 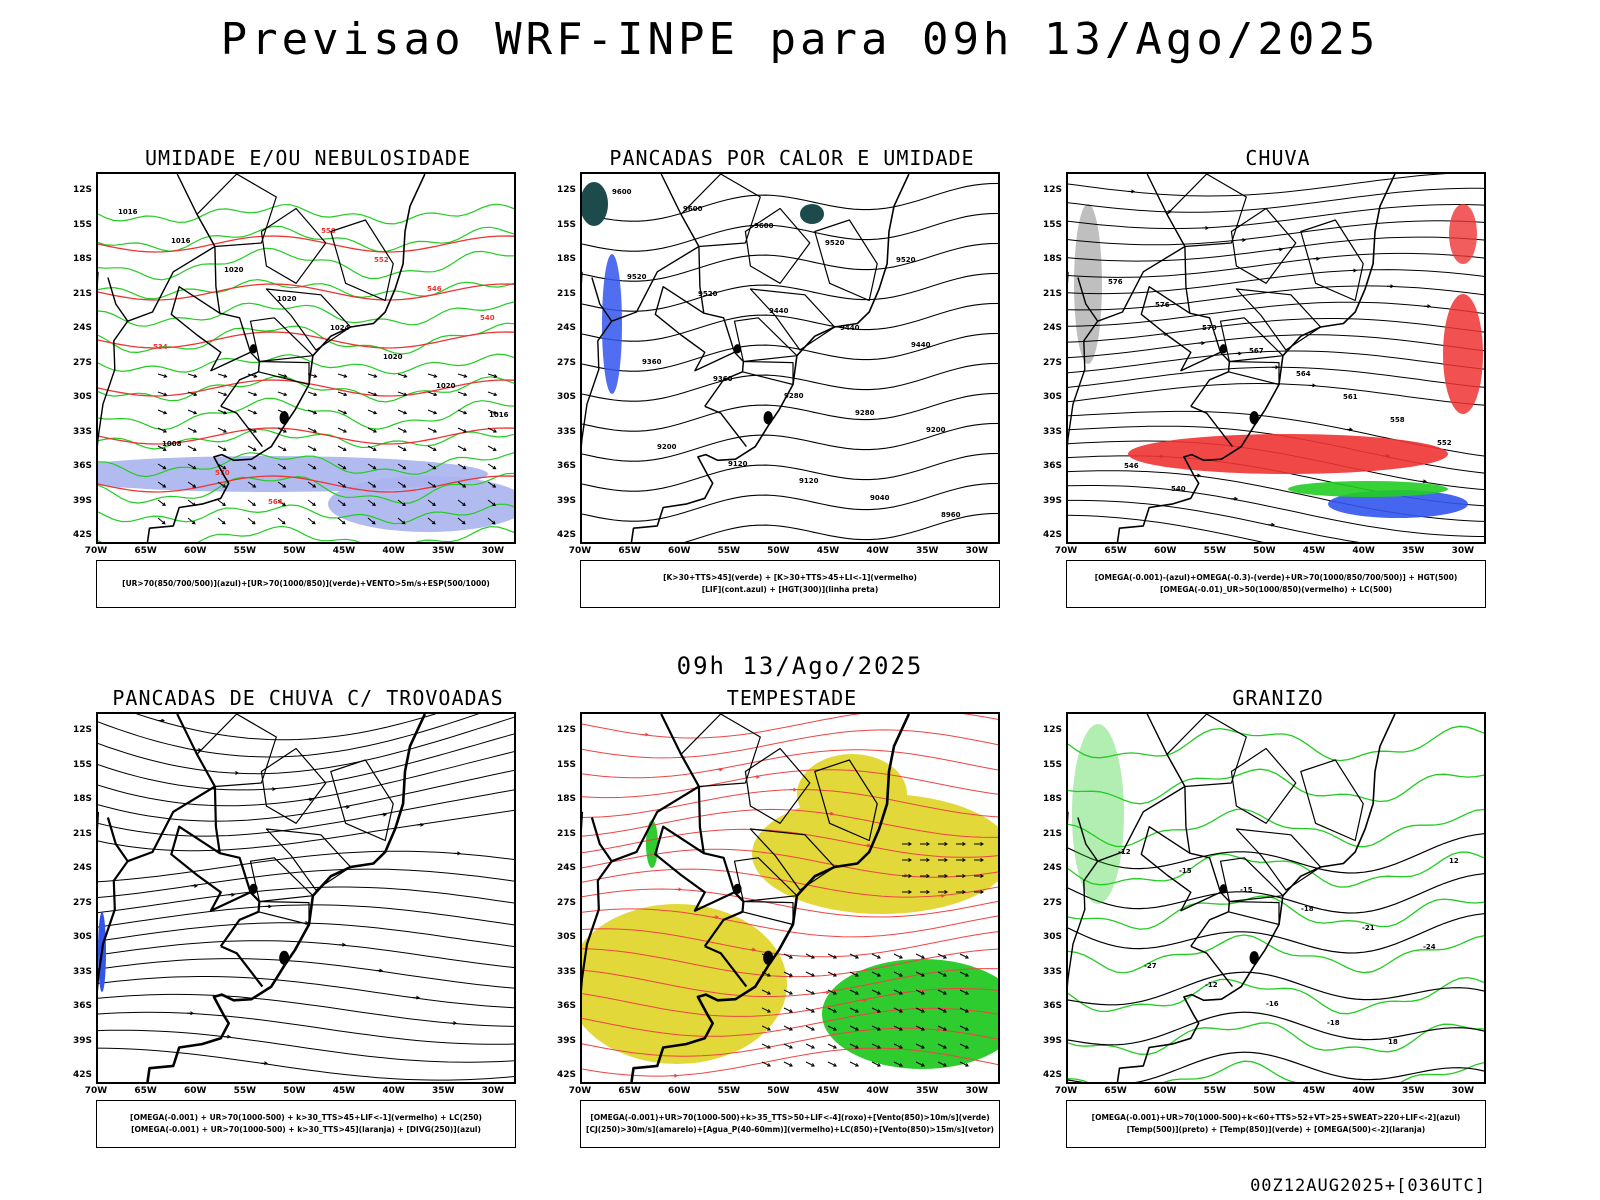 I want to click on lon-tick-label: 35W, so click(x=1413, y=551).